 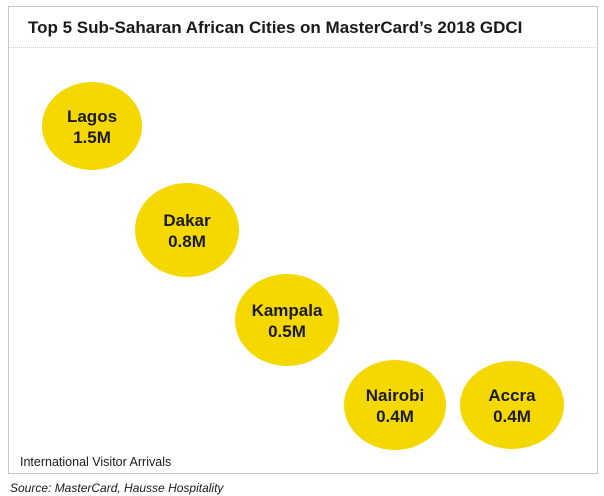 What do you see at coordinates (187, 241) in the screenshot?
I see `bubble-value-label: 0.8M` at bounding box center [187, 241].